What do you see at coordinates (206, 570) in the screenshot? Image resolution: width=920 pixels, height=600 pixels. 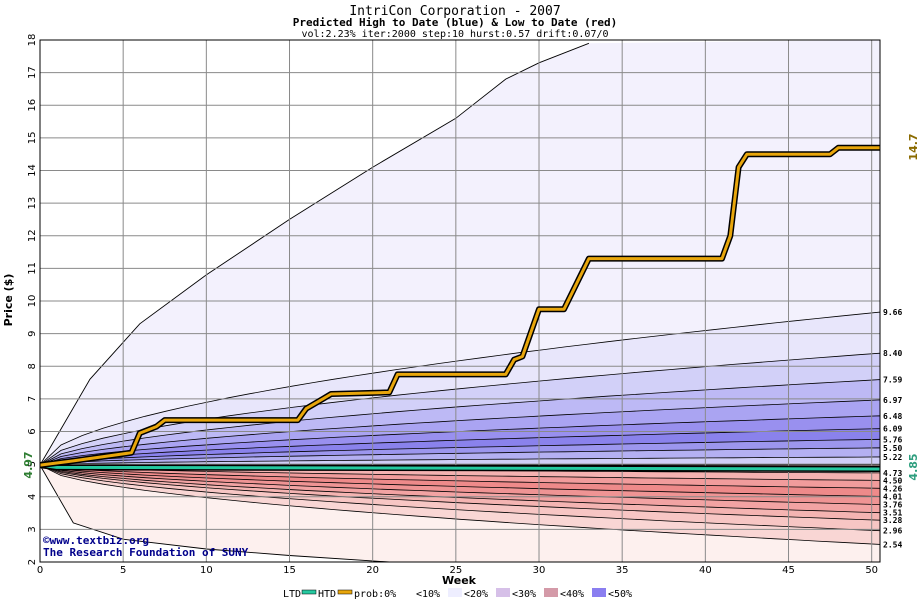 I see `x-tick-label: 10` at bounding box center [206, 570].